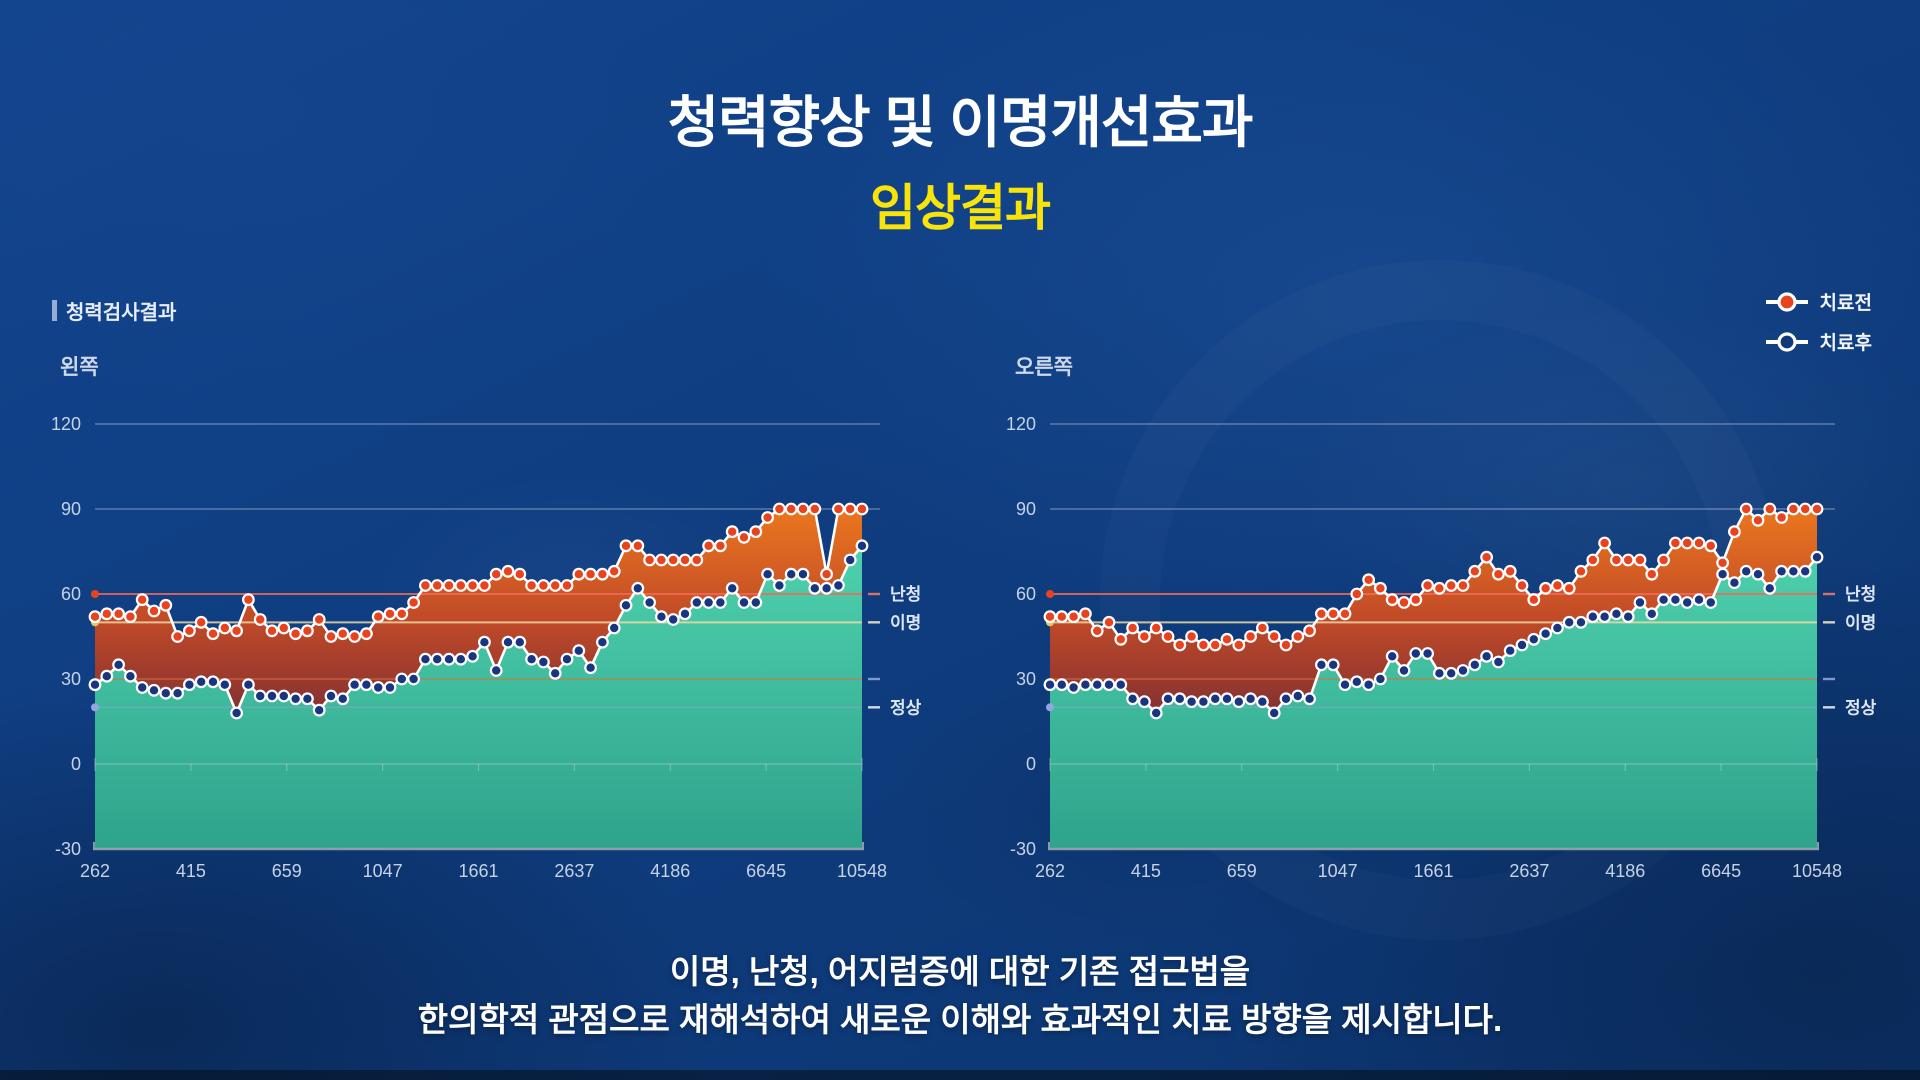 This screenshot has height=1080, width=1920. I want to click on x-tick-label: 1047, so click(1338, 871).